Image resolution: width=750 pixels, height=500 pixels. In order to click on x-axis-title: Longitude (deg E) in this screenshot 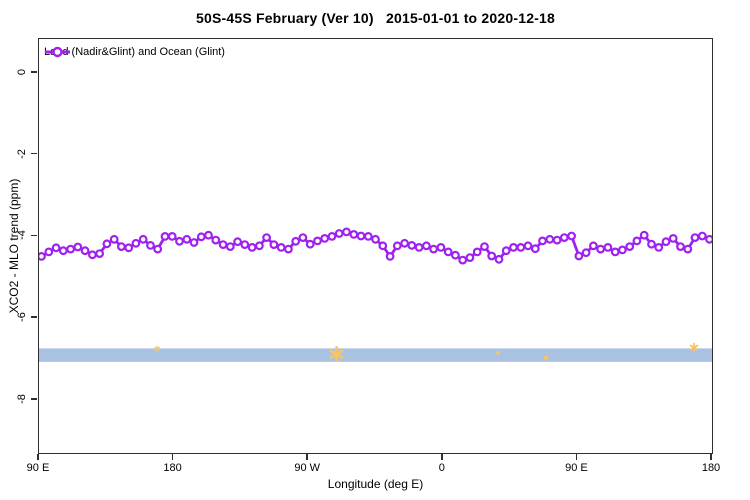, I will do `click(375, 484)`.